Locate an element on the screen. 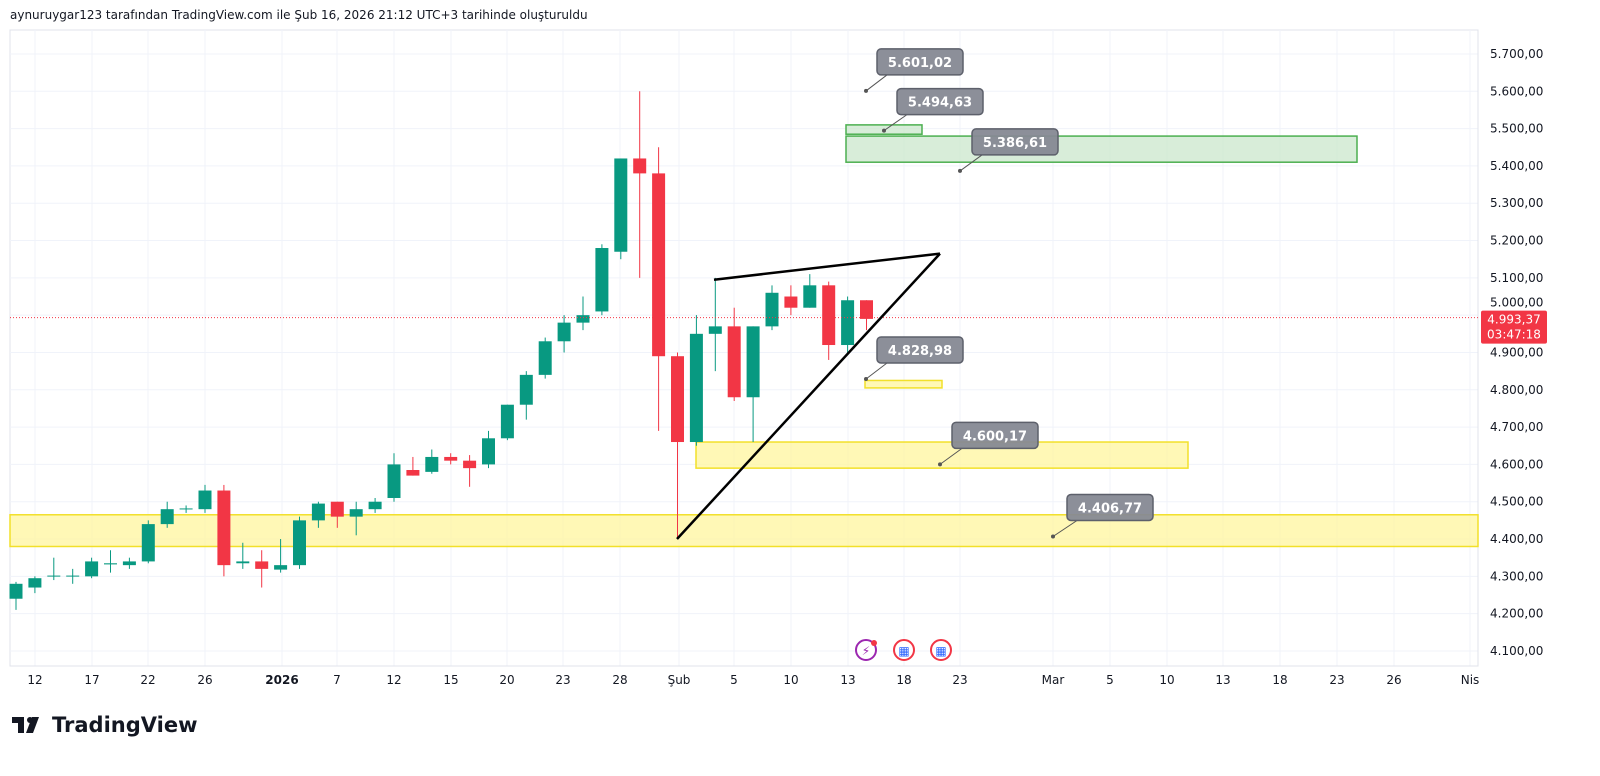  zone-resistance is located at coordinates (1101, 149).